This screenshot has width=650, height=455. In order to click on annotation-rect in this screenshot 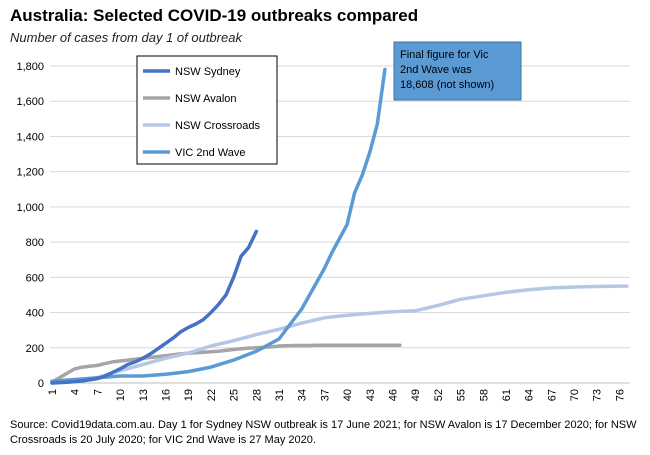, I will do `click(457, 71)`.